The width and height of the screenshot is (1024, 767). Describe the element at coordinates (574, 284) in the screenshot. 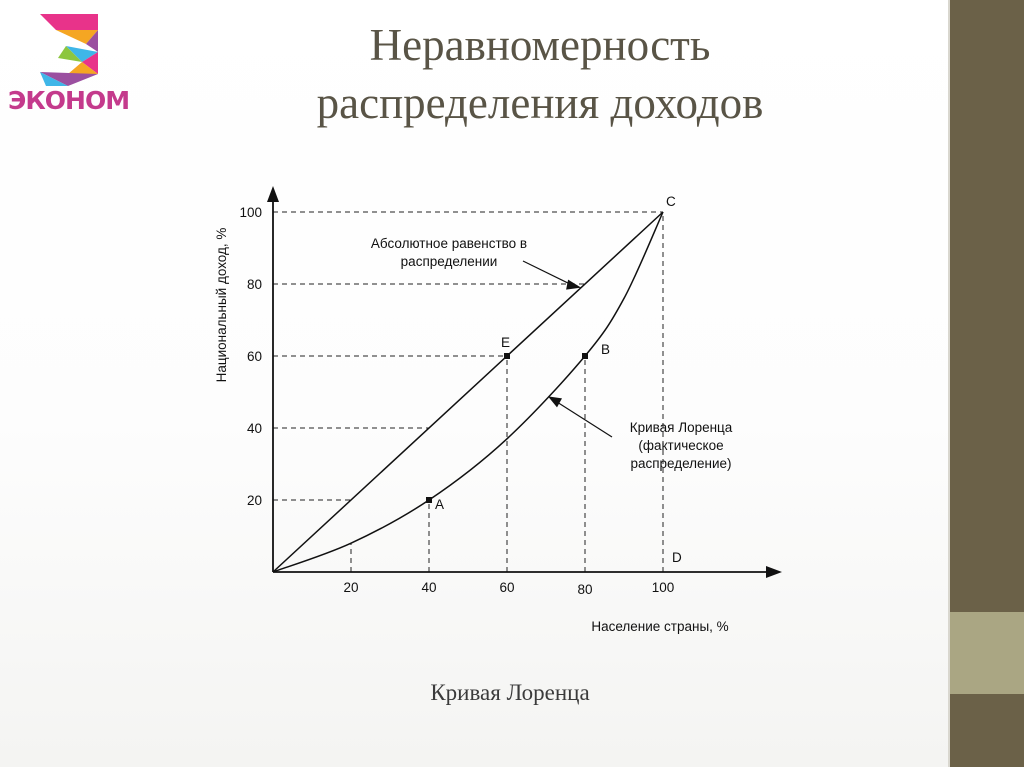

I see `equality-arrowhead` at that location.